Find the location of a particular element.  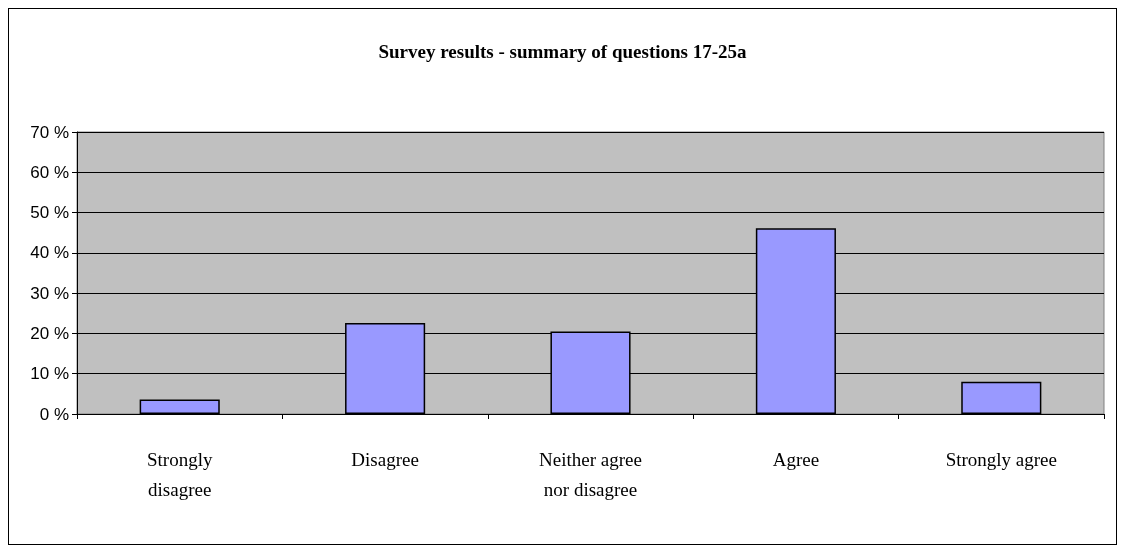

chart-title: Survey results - summary of questions 17-25a is located at coordinates (563, 51).